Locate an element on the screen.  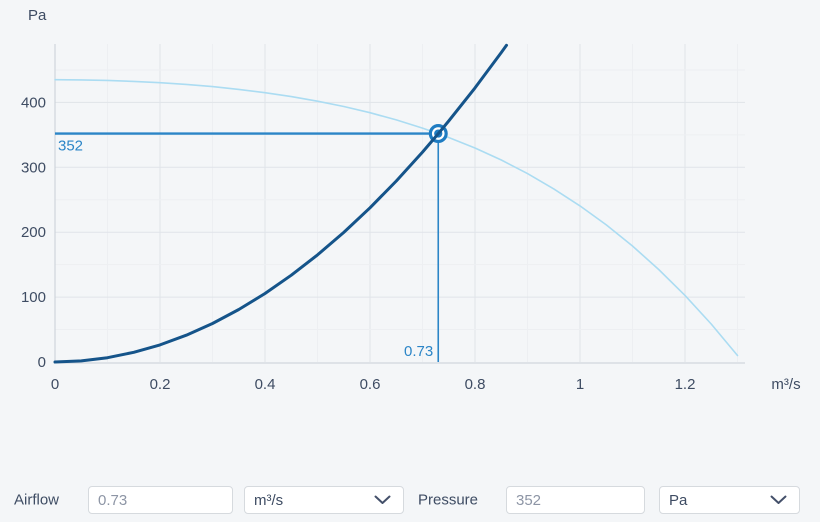
pressure-crosshair-value: 352 is located at coordinates (70, 146).